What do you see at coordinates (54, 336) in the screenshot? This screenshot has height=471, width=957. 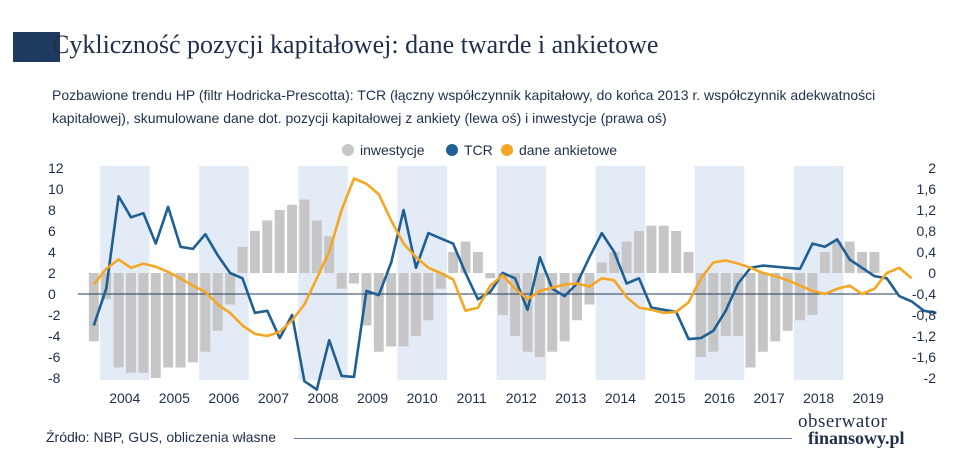 I see `left-tick-label: -4` at bounding box center [54, 336].